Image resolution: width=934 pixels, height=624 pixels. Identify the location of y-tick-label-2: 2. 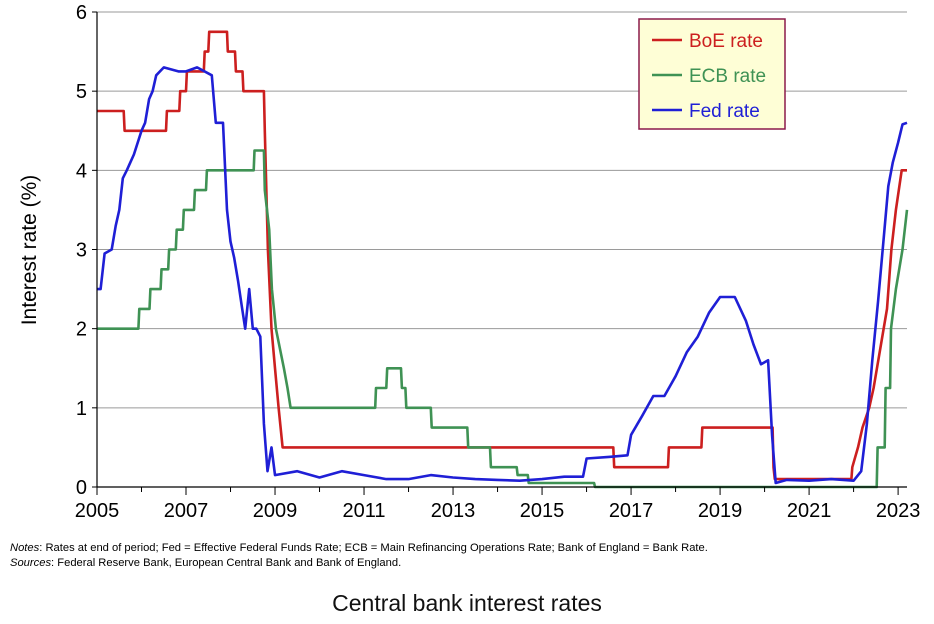
(81, 330).